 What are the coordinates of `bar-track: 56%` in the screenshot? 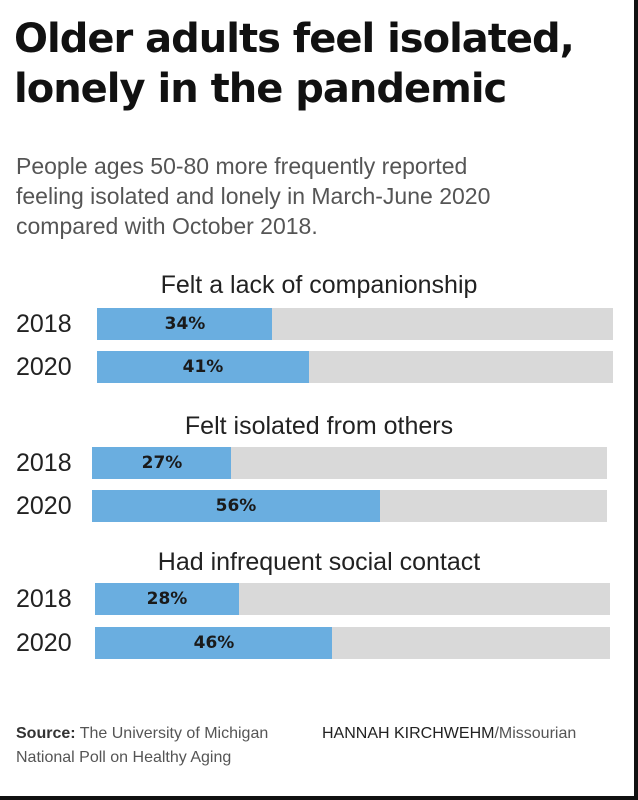 It's located at (349, 506).